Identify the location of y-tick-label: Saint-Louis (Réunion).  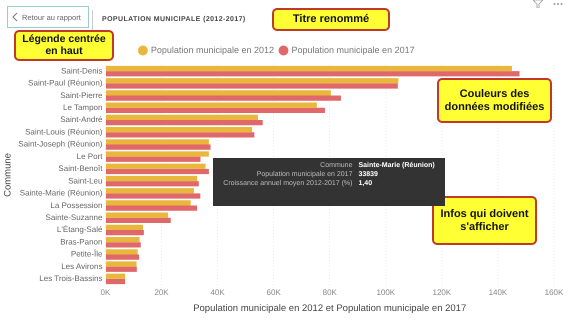
(64, 131).